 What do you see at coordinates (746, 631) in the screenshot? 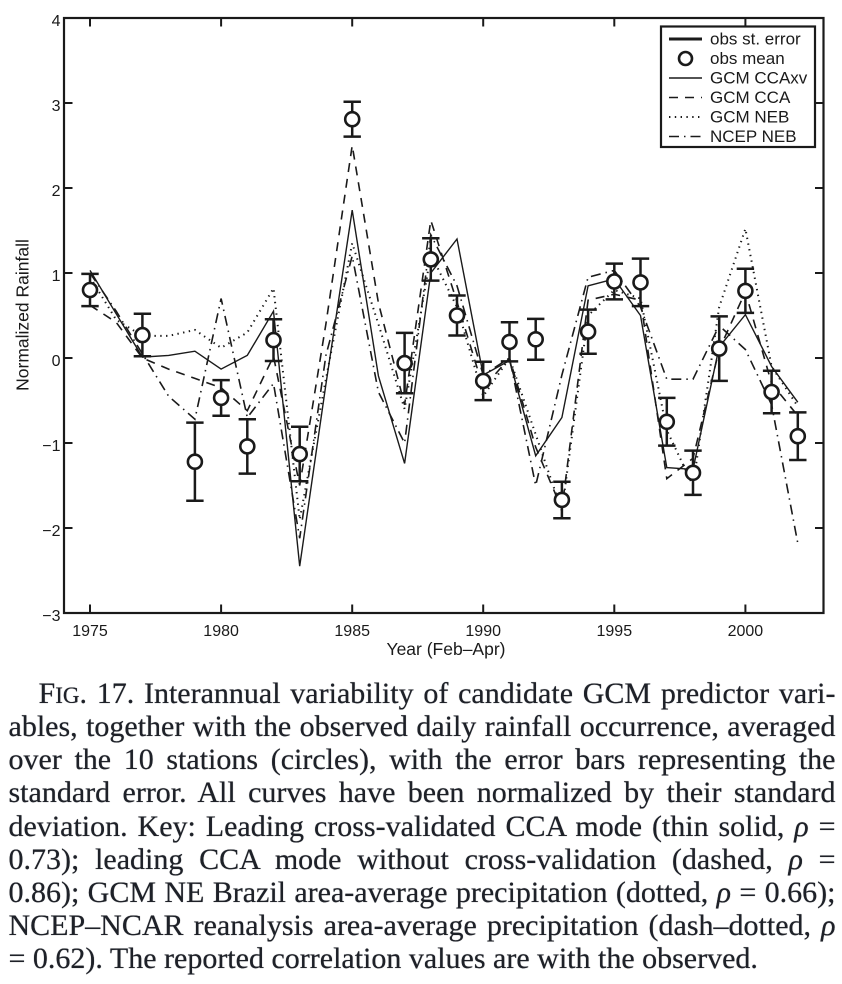
I see `svg-text: 2000` at bounding box center [746, 631].